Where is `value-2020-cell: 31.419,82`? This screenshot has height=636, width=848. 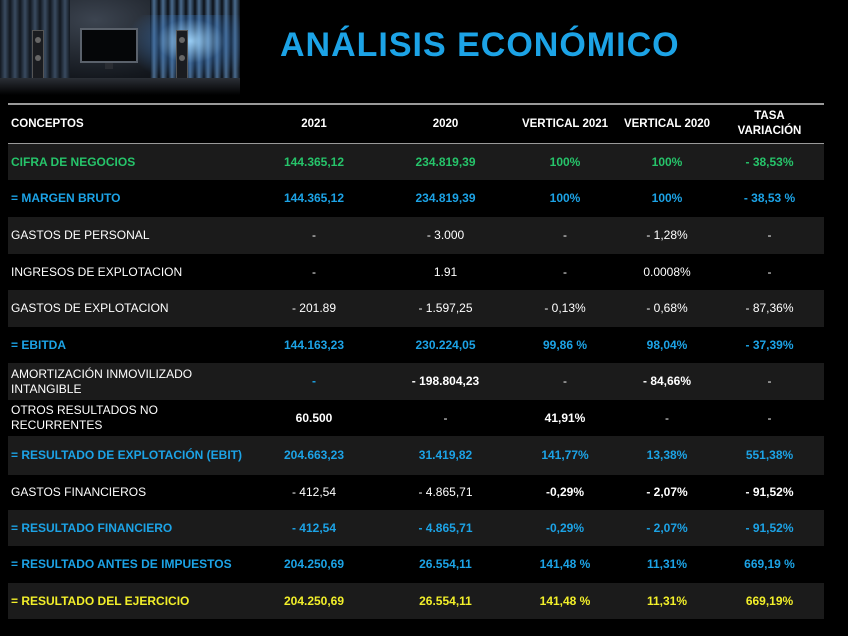 value-2020-cell: 31.419,82 is located at coordinates (445, 455).